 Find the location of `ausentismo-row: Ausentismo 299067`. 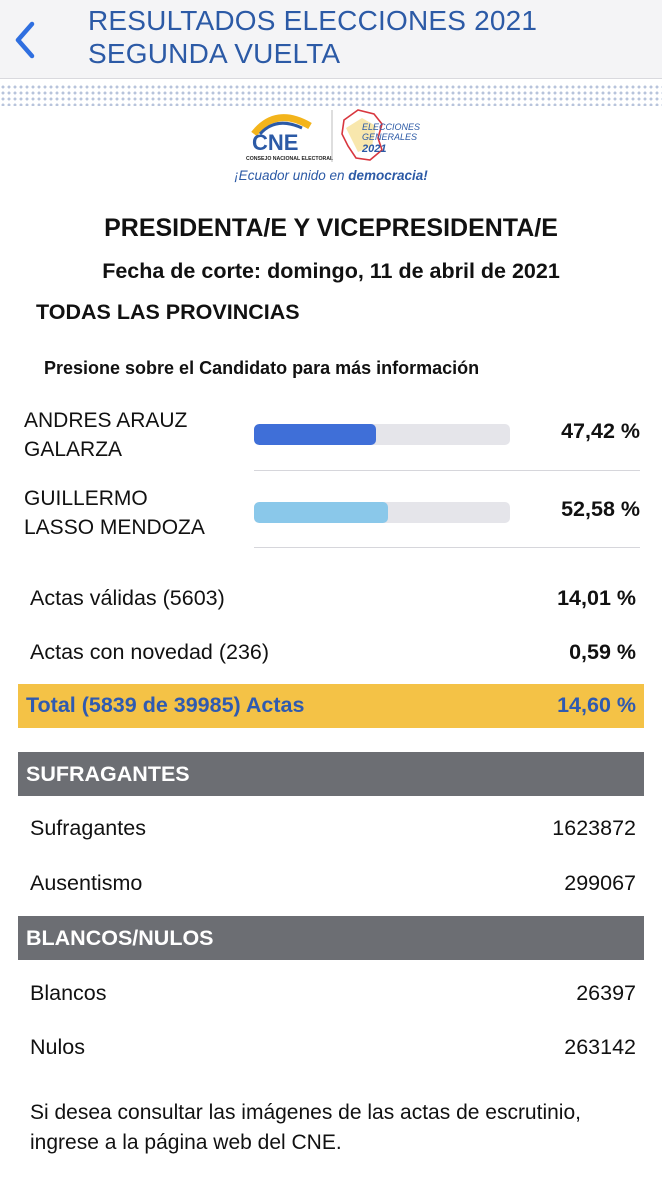

ausentismo-row: Ausentismo 299067 is located at coordinates (333, 883).